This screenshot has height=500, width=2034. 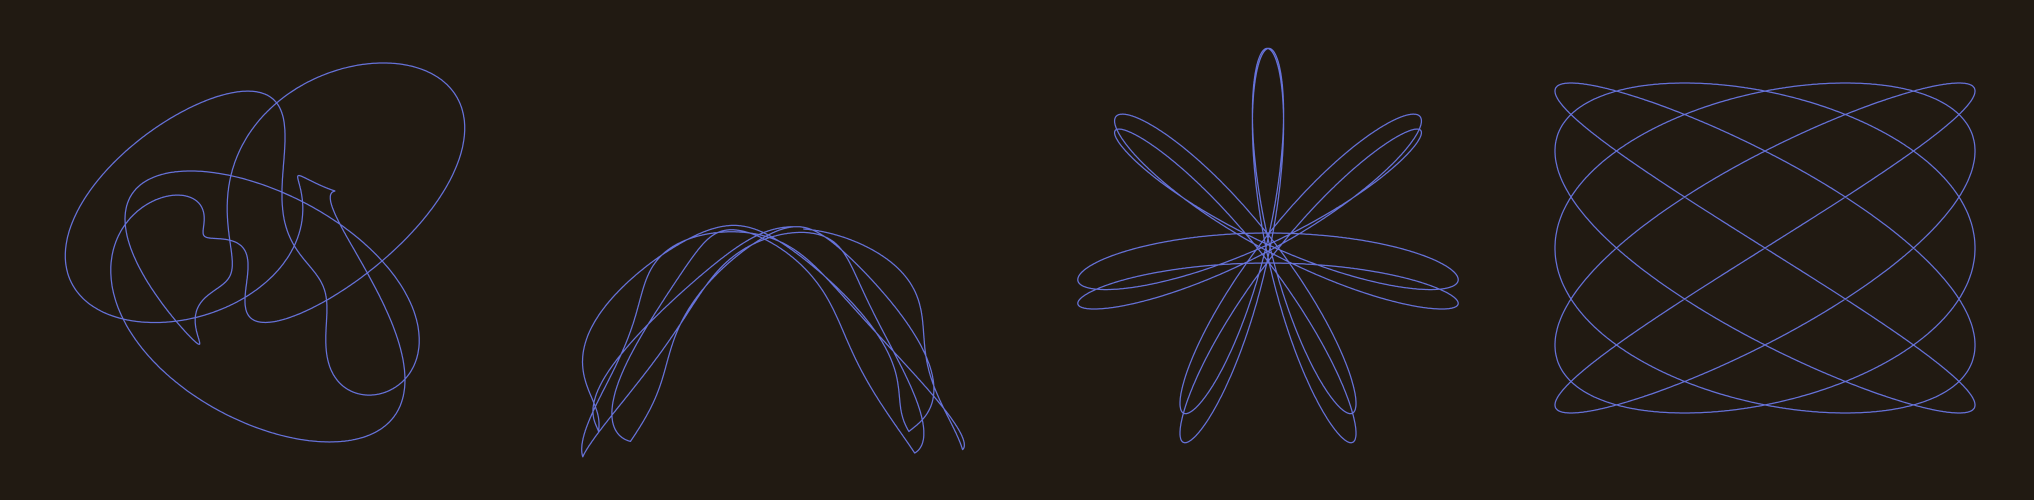 I want to click on lissajous-curve, so click(x=1765, y=248).